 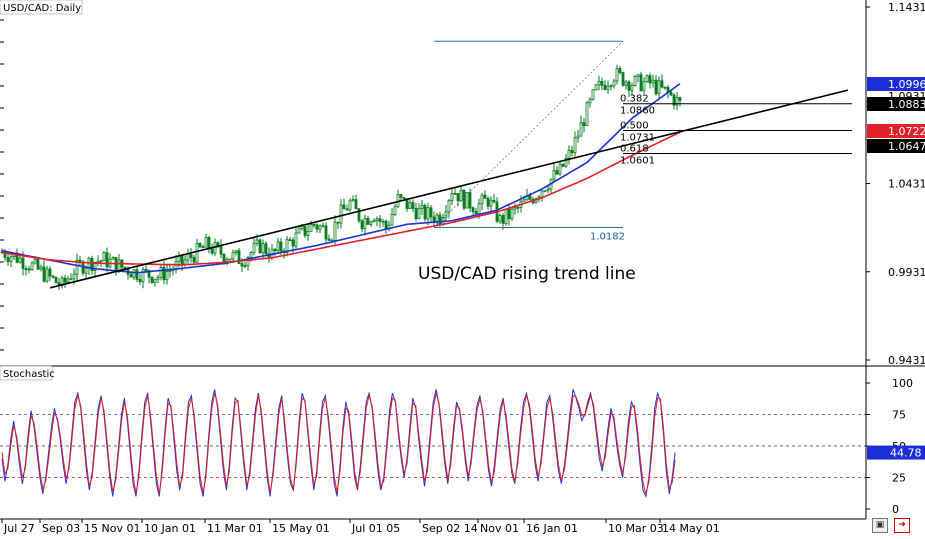 What do you see at coordinates (906, 360) in the screenshot?
I see `price-y-tick-label: 0.9431` at bounding box center [906, 360].